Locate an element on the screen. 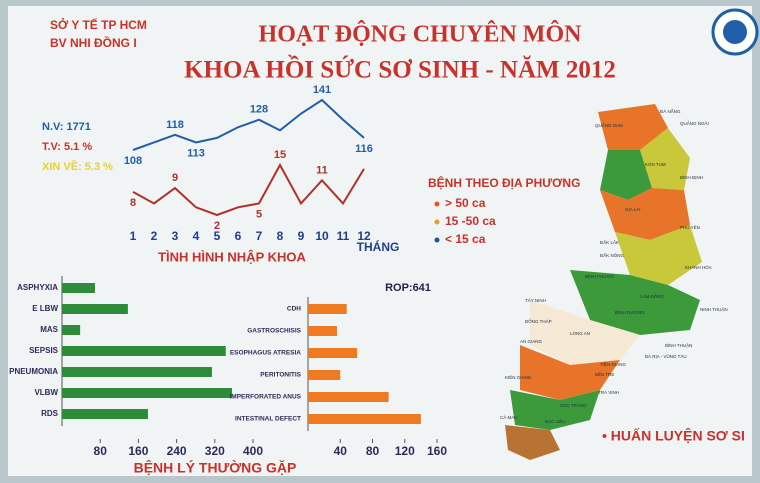  y-tick-label: RDS is located at coordinates (50, 413).